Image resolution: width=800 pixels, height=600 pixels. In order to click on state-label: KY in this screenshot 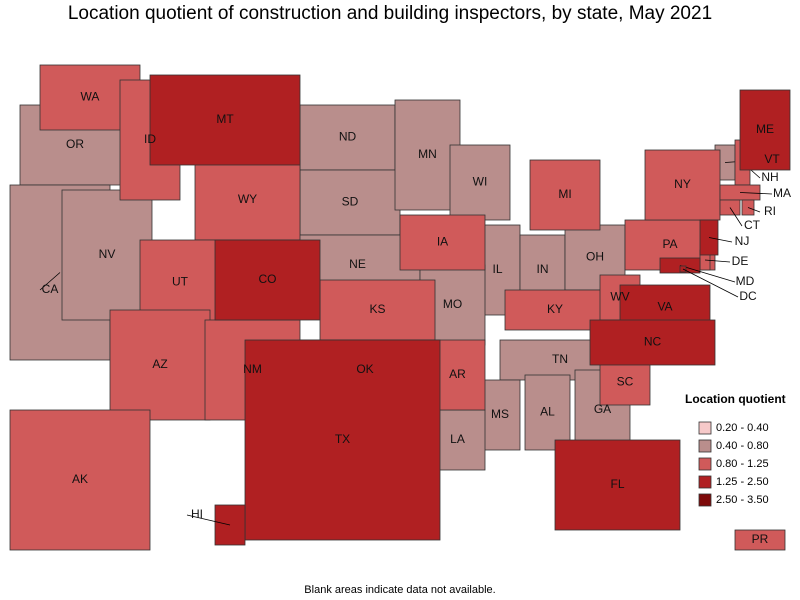, I will do `click(555, 309)`.